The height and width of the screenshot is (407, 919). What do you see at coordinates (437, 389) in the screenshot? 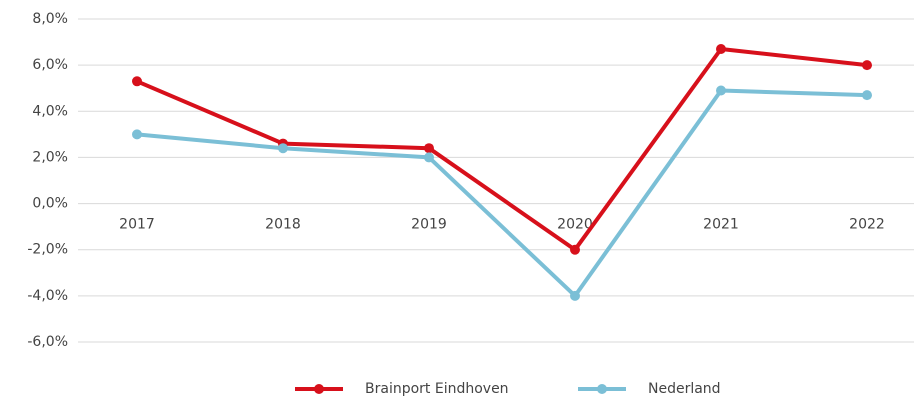
I see `legend-label: Brainport Eindhoven` at bounding box center [437, 389].